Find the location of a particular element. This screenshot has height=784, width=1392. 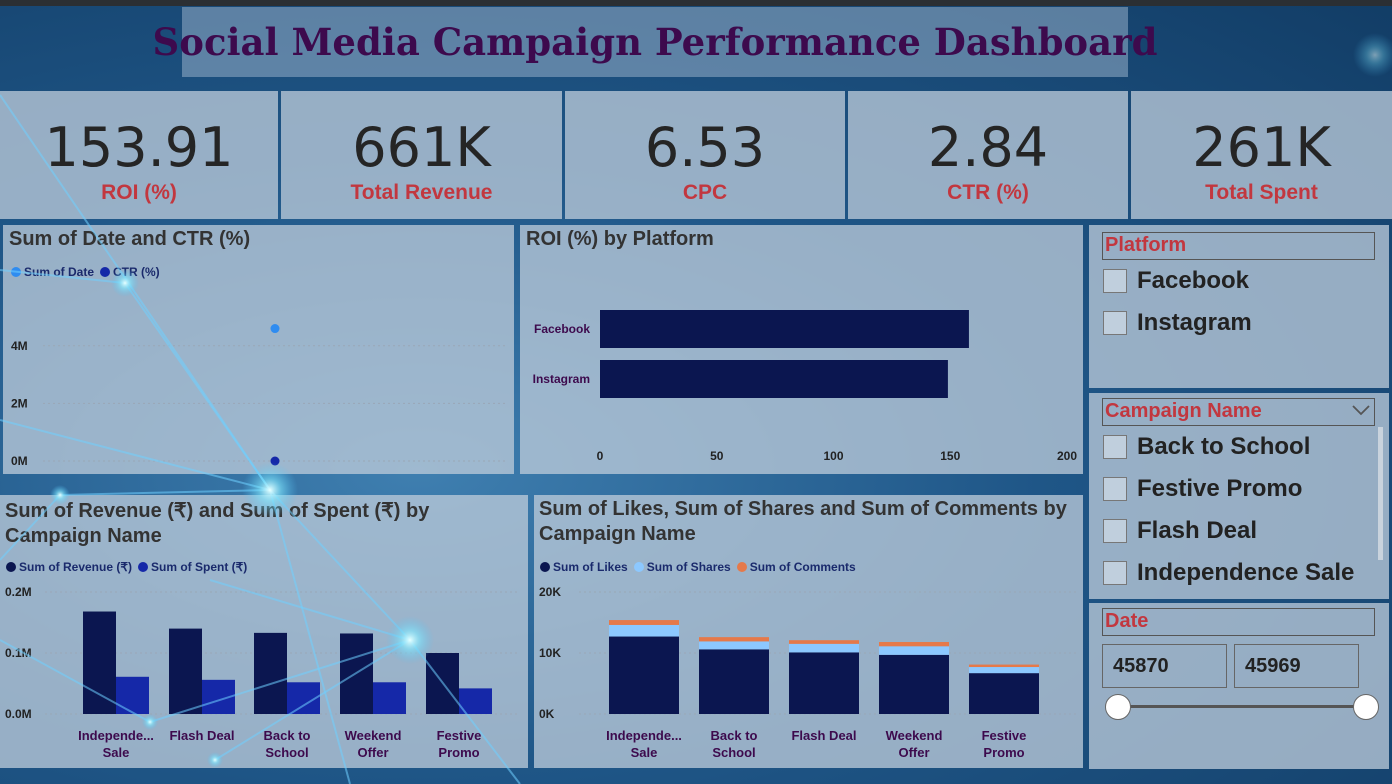

slicer-option-festive-promo: Festive Promo is located at coordinates (1238, 489).